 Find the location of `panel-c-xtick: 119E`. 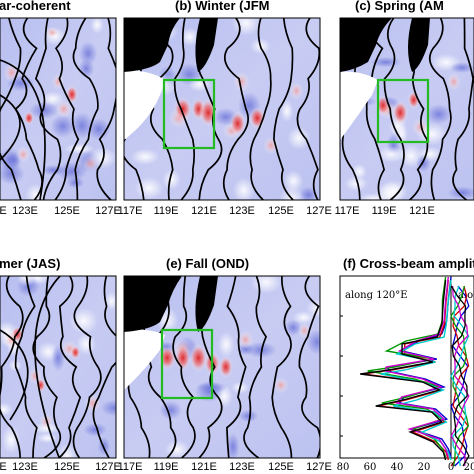

panel-c-xtick: 119E is located at coordinates (384, 211).